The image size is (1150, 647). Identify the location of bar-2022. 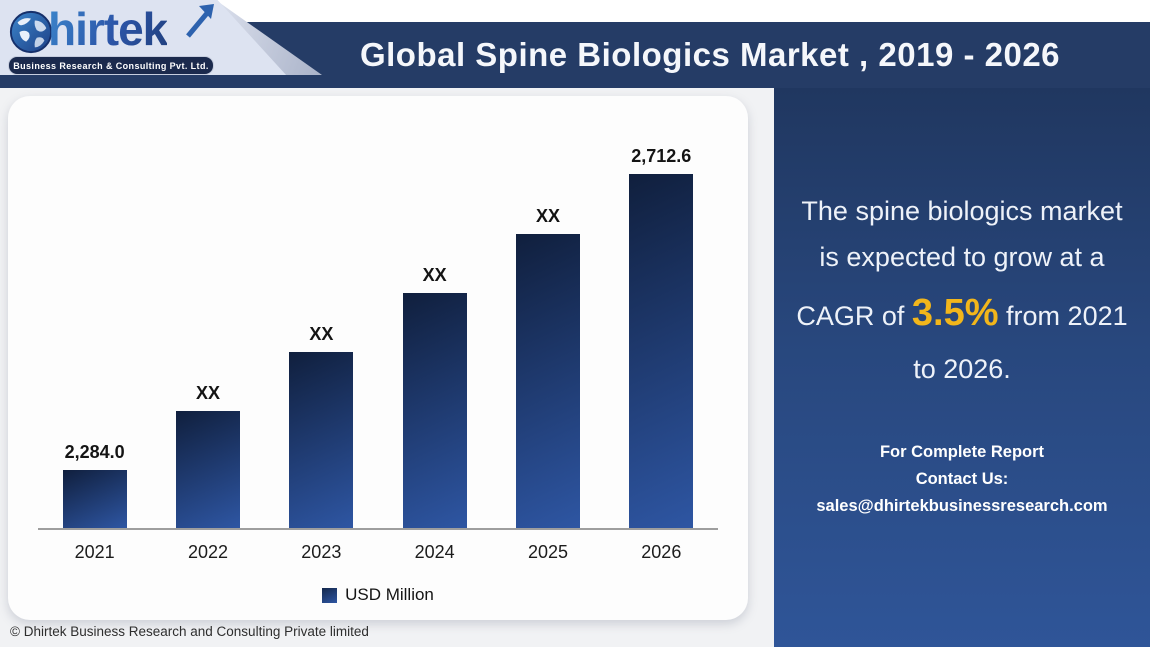
(207, 469).